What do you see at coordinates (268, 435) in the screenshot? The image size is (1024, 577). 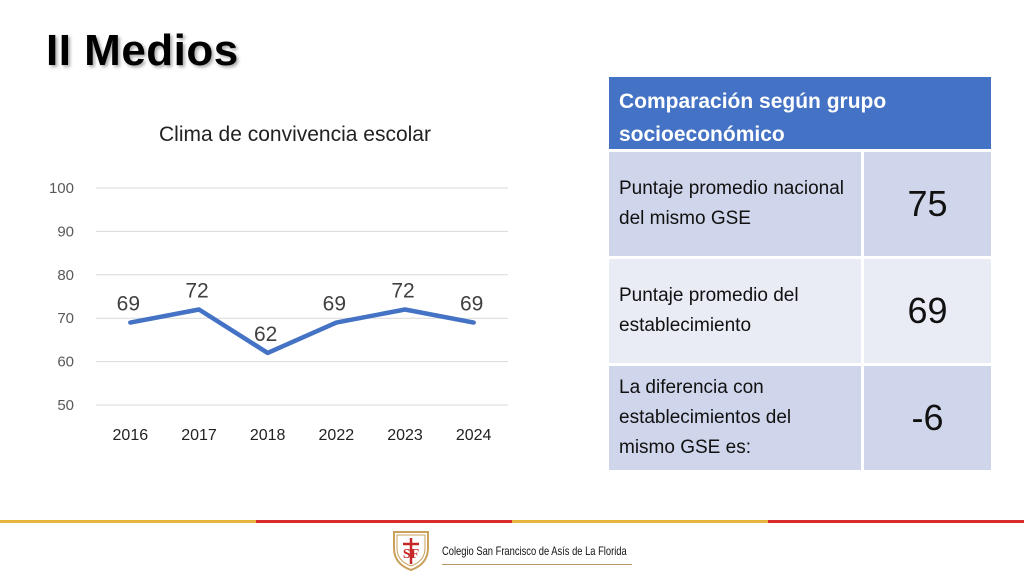 I see `x-tick-label: 2018` at bounding box center [268, 435].